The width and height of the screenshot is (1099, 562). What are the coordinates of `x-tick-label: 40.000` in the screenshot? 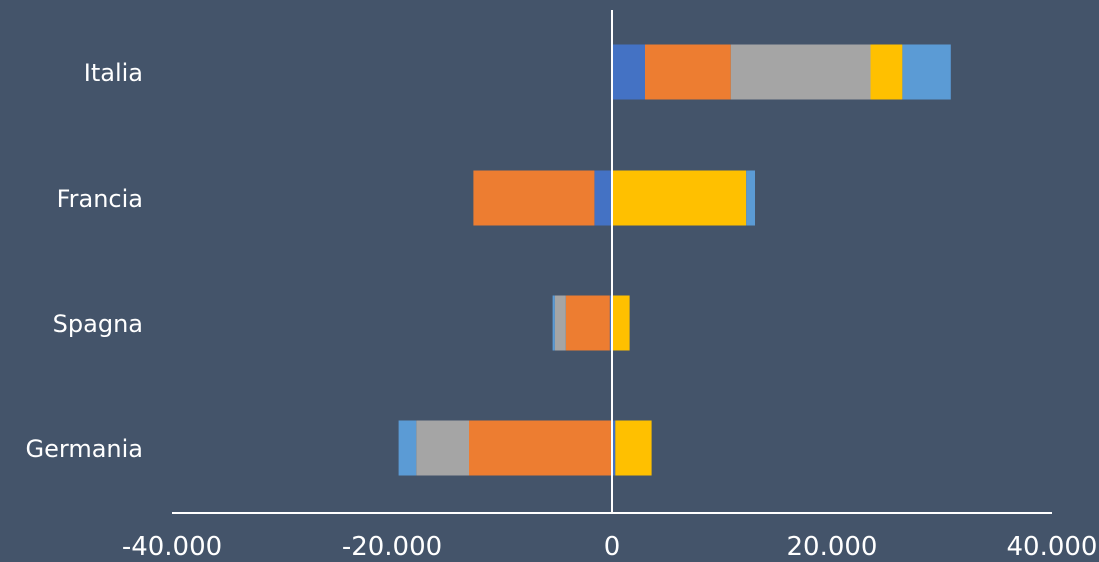 It's located at (1052, 545).